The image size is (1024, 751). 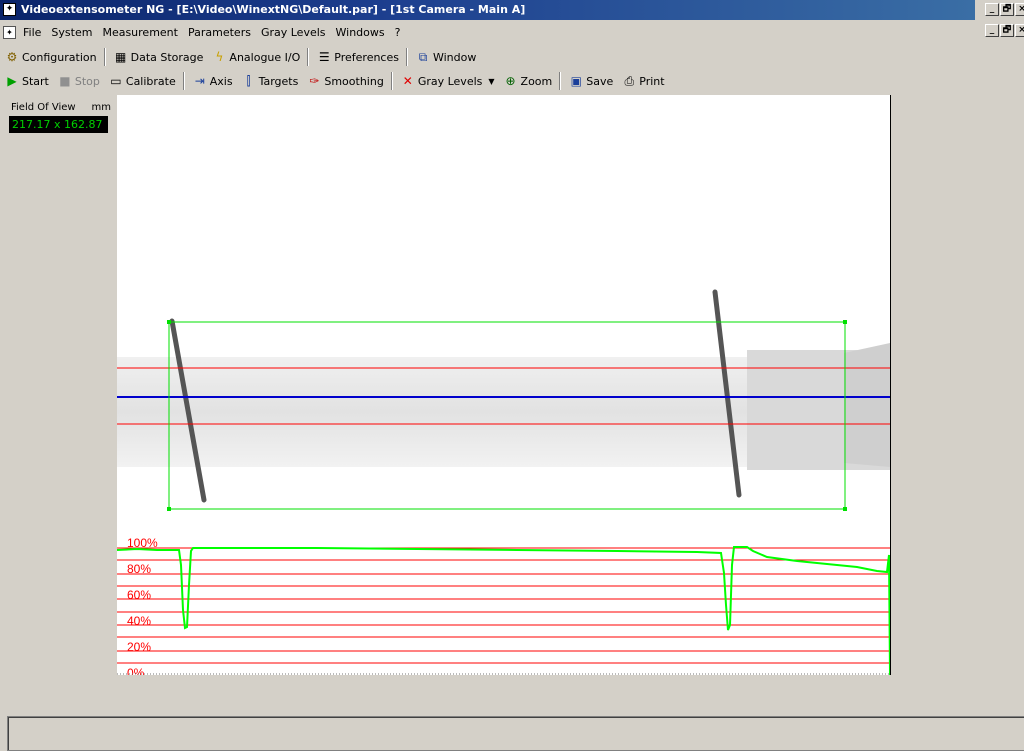 I want to click on gray-levels-label: Gray Levels, so click(x=450, y=81).